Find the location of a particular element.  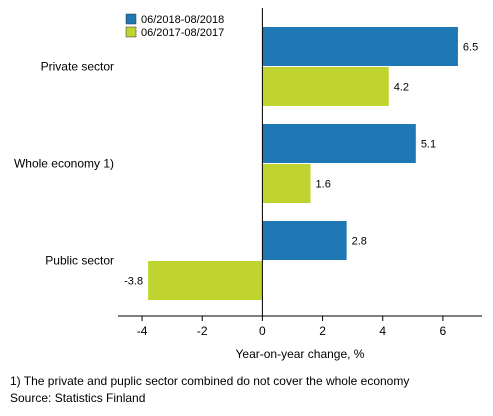

value-label-whole-economy-1-series-2: 1.6 is located at coordinates (323, 185).